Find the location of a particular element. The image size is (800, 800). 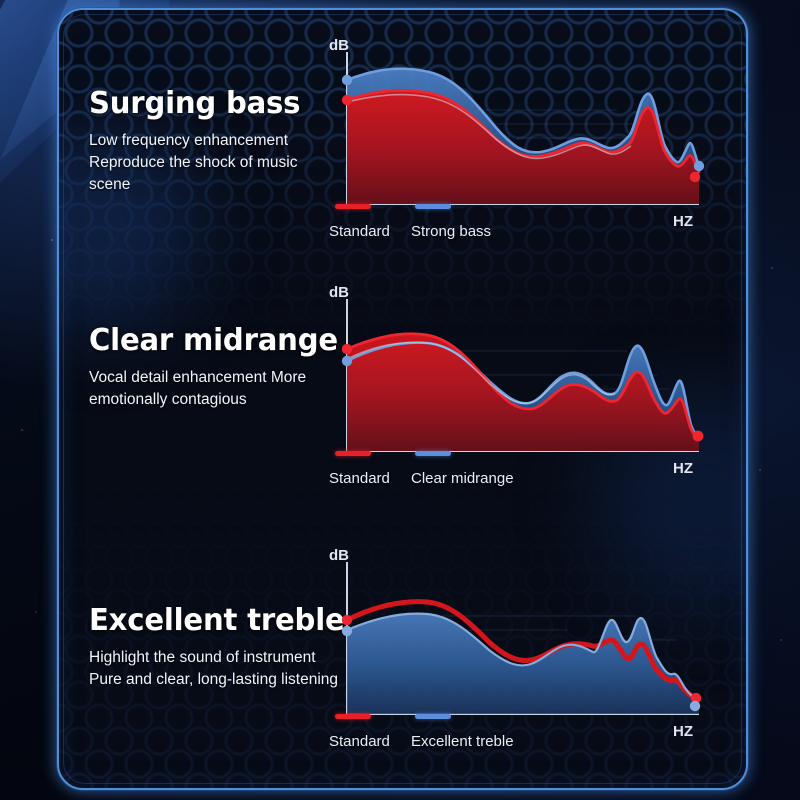

chart-bass-legend: Standard Strong bass is located at coordinates (517, 224).